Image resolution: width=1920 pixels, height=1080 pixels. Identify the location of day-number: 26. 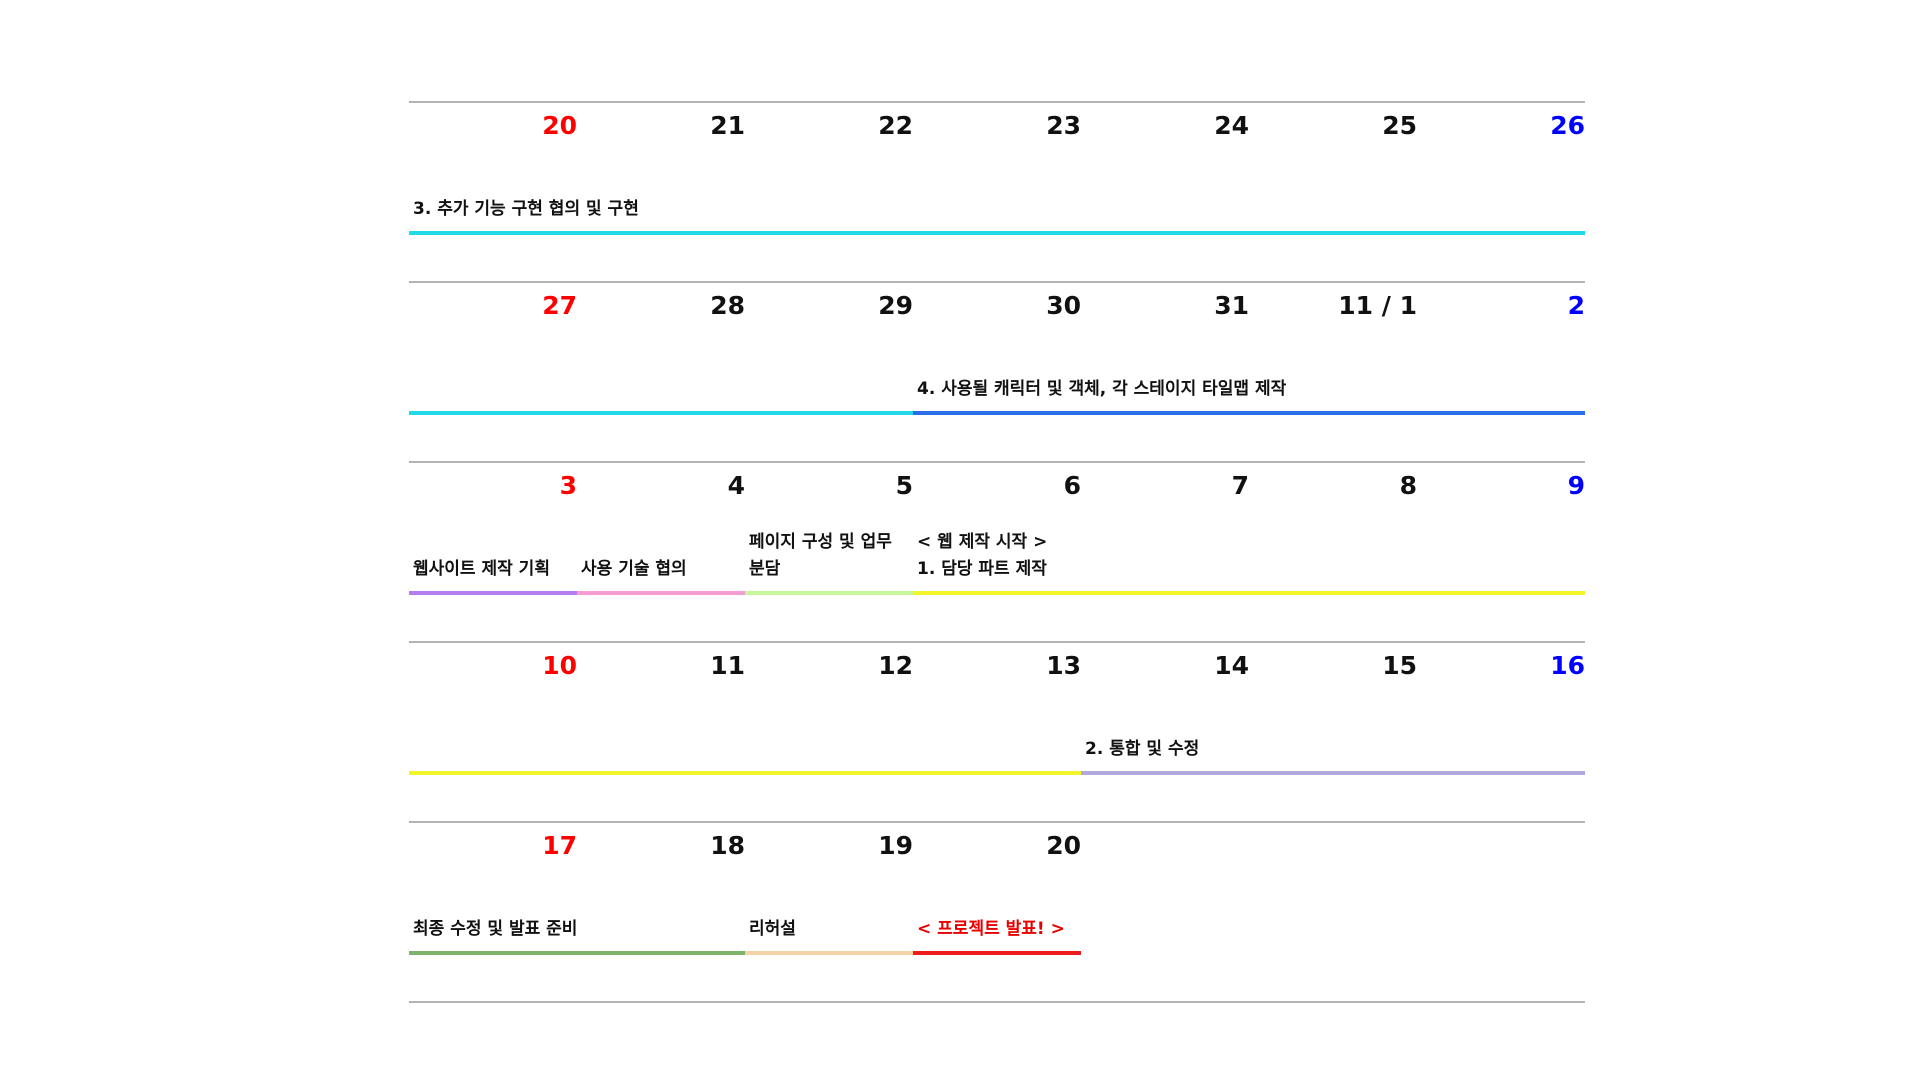
(1567, 125).